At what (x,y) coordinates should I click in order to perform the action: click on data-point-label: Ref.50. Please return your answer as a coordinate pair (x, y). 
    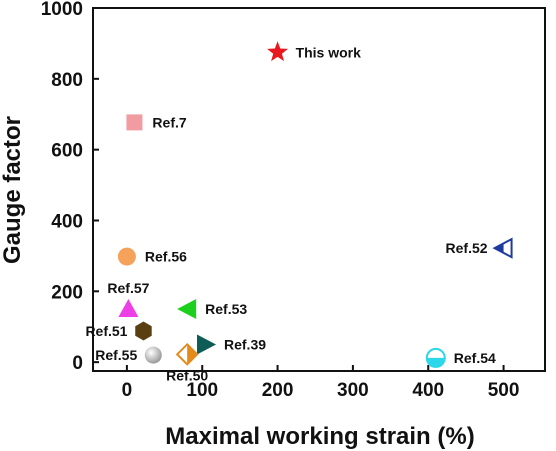
    Looking at the image, I should click on (187, 375).